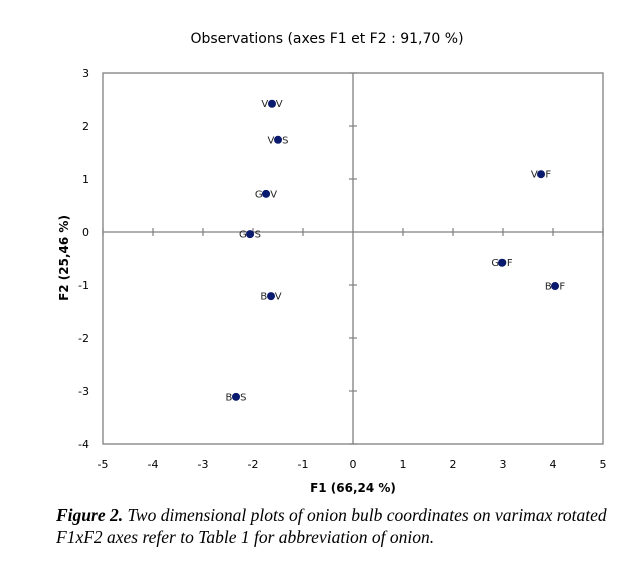 The height and width of the screenshot is (561, 644). I want to click on y-tick-label: -1, so click(83, 285).